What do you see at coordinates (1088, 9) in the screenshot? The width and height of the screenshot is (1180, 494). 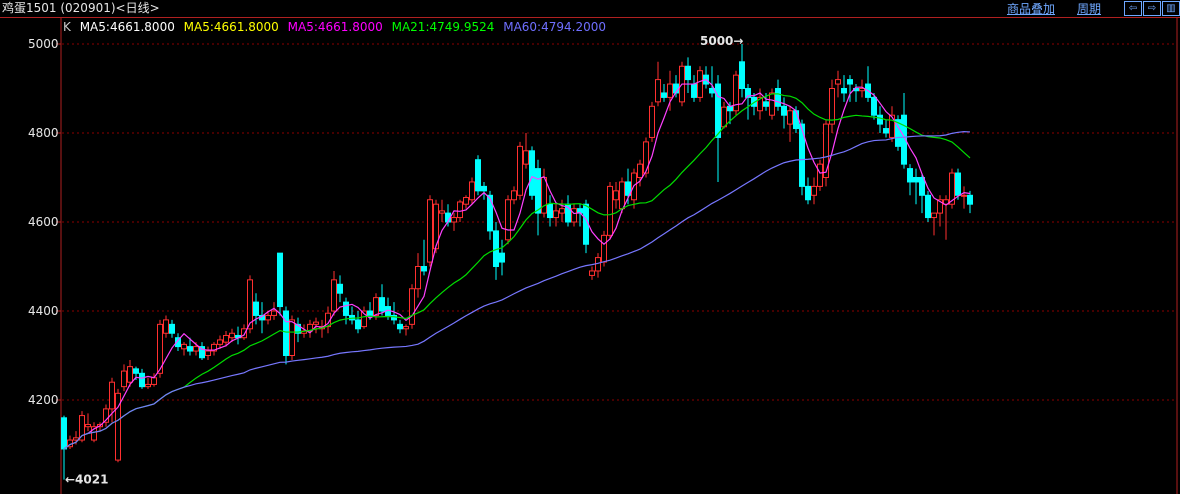 I see `period-link: 周期` at bounding box center [1088, 9].